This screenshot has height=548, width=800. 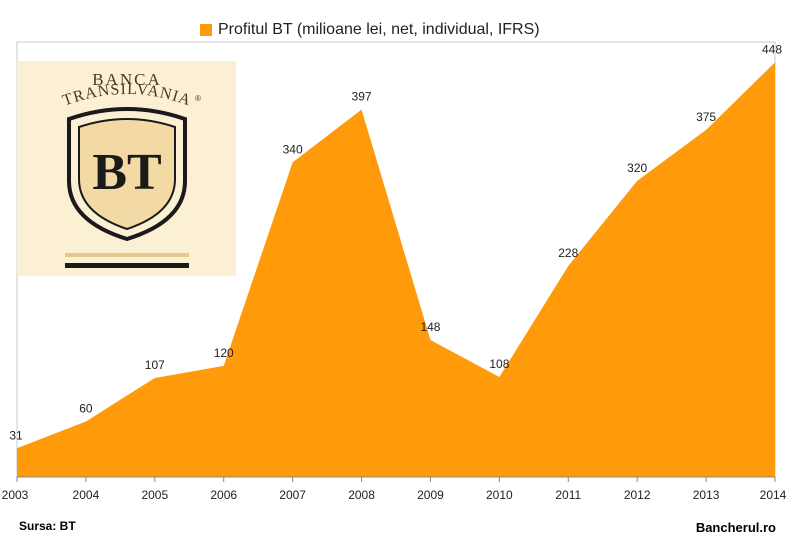 What do you see at coordinates (568, 495) in the screenshot?
I see `x-tick-label: 2011` at bounding box center [568, 495].